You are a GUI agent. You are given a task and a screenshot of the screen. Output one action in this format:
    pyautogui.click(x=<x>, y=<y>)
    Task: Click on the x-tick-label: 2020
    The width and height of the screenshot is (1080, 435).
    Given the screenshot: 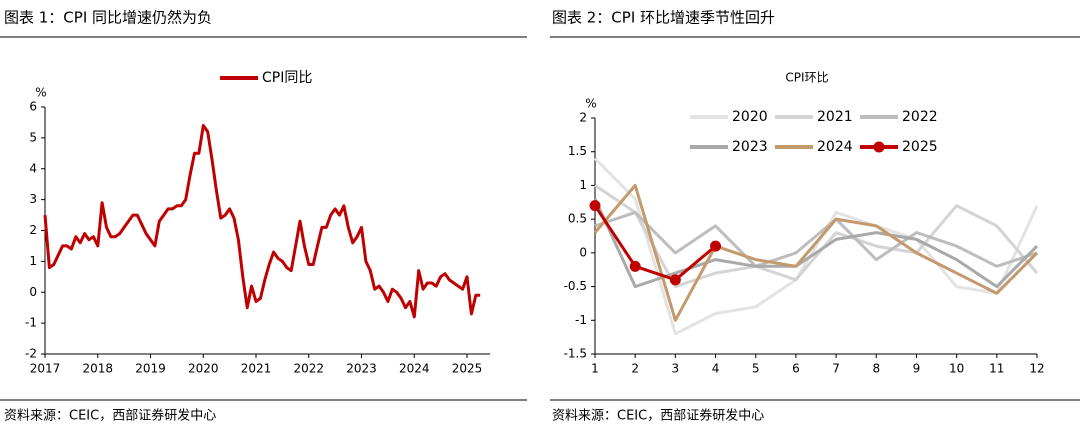 What is the action you would take?
    pyautogui.click(x=203, y=369)
    